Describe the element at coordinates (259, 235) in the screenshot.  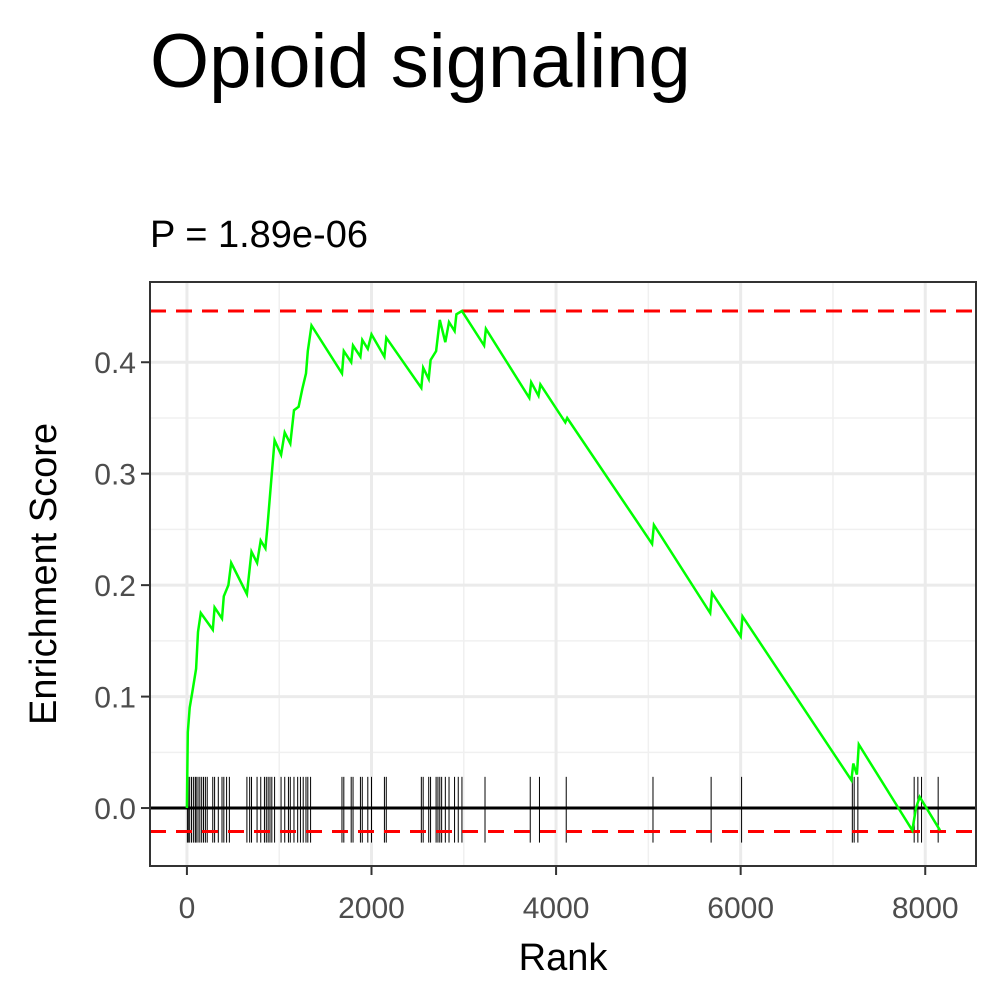
I see `chart-subtitle: P = 1.89e-06` at that location.